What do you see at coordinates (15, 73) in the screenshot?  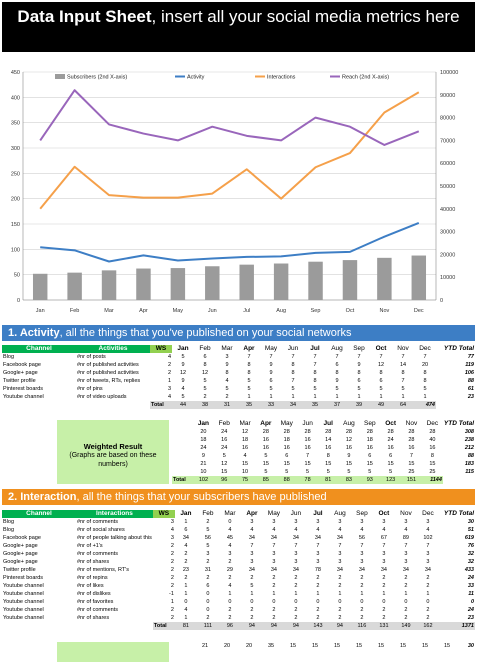 I see `y-left-tick-label: 450` at bounding box center [15, 73].